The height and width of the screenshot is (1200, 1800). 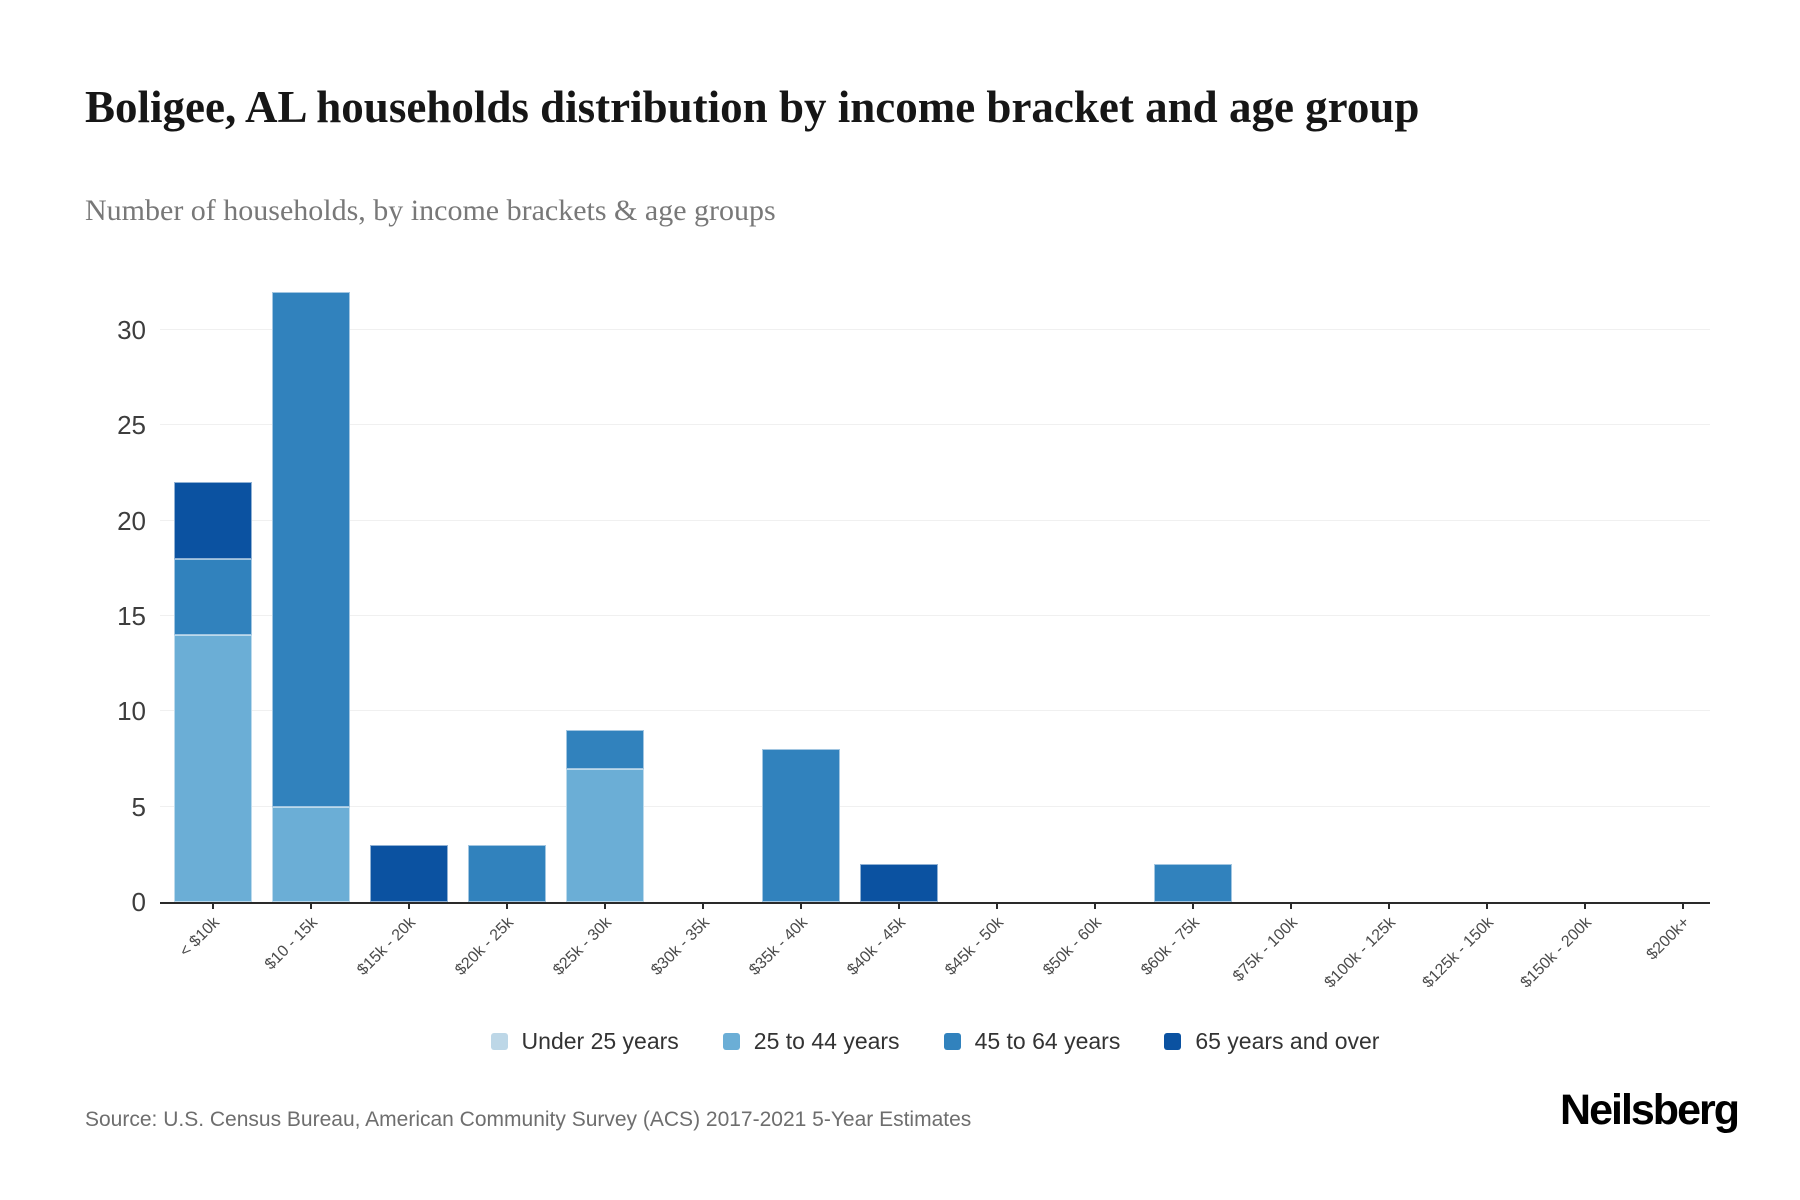 I want to click on y-axis-label: 25, so click(x=131, y=425).